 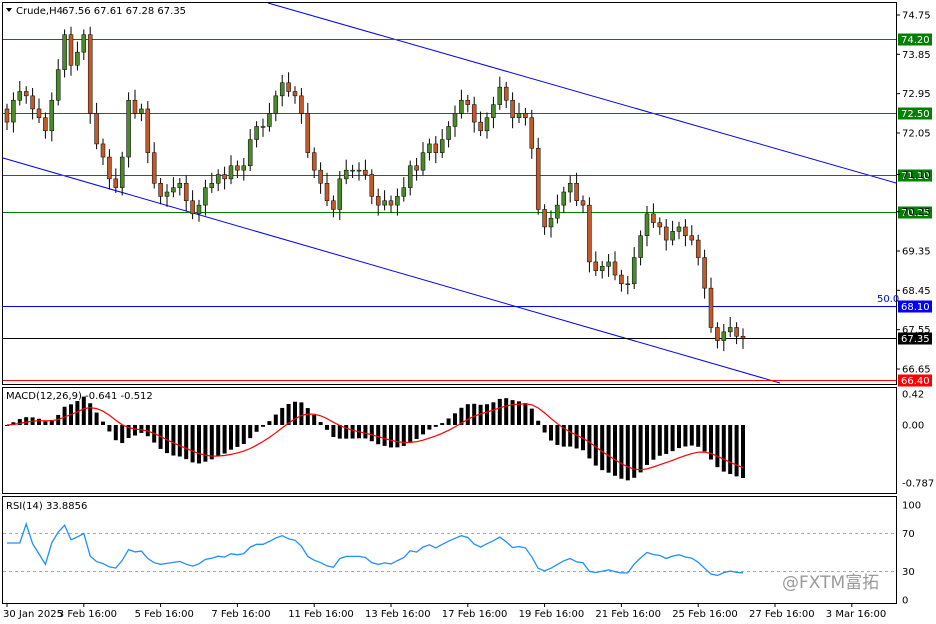 What do you see at coordinates (916, 212) in the screenshot?
I see `price-tick-label: 70.25` at bounding box center [916, 212].